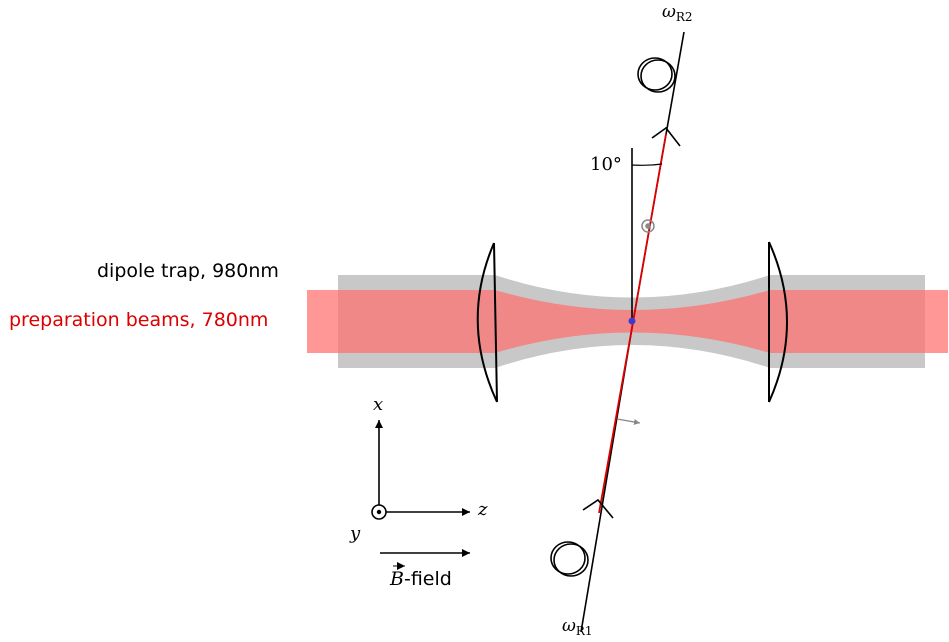 This screenshot has width=949, height=642. I want to click on right-lens, so click(778, 322).